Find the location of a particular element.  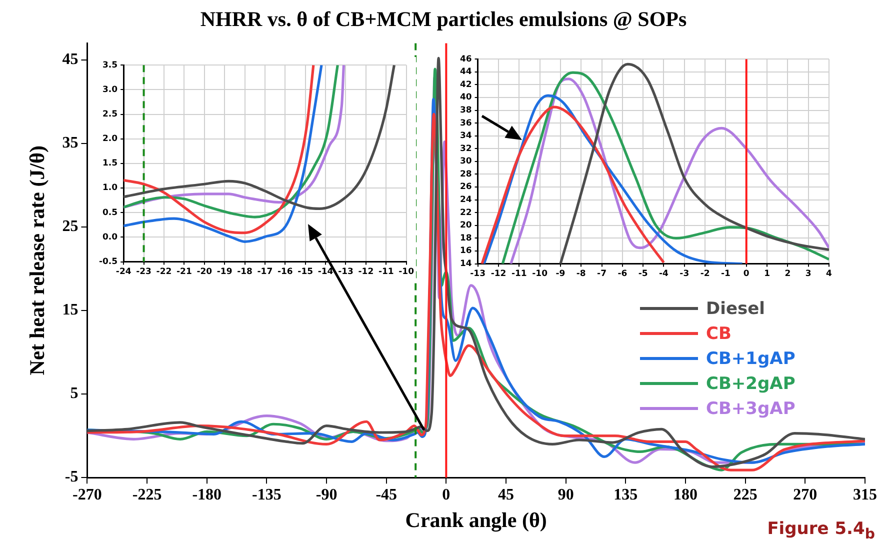

x-tick-label: -2 is located at coordinates (705, 274).